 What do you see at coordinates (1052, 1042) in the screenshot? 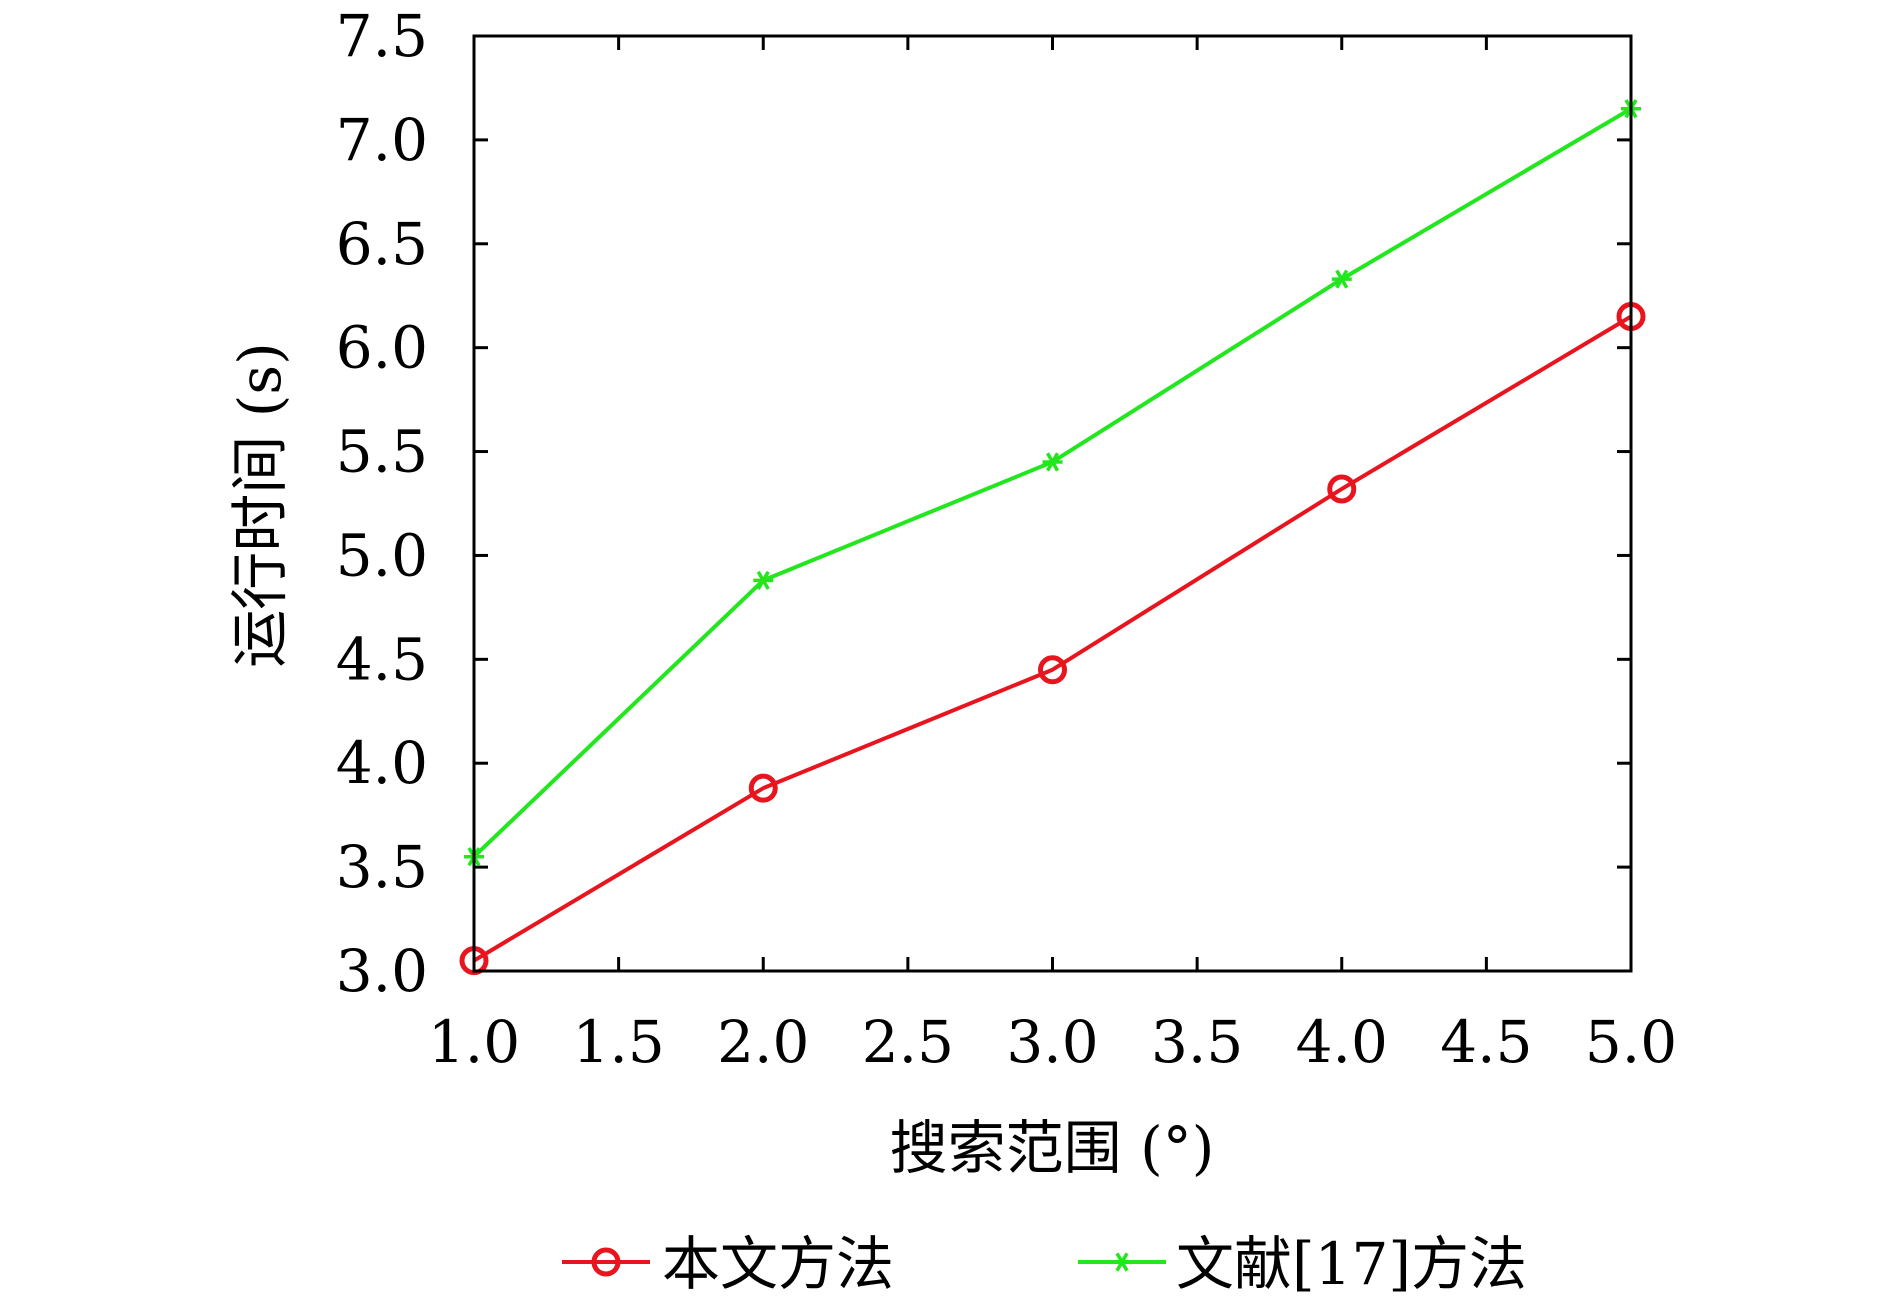
I see `x-tick-label: 3.0` at bounding box center [1052, 1042].